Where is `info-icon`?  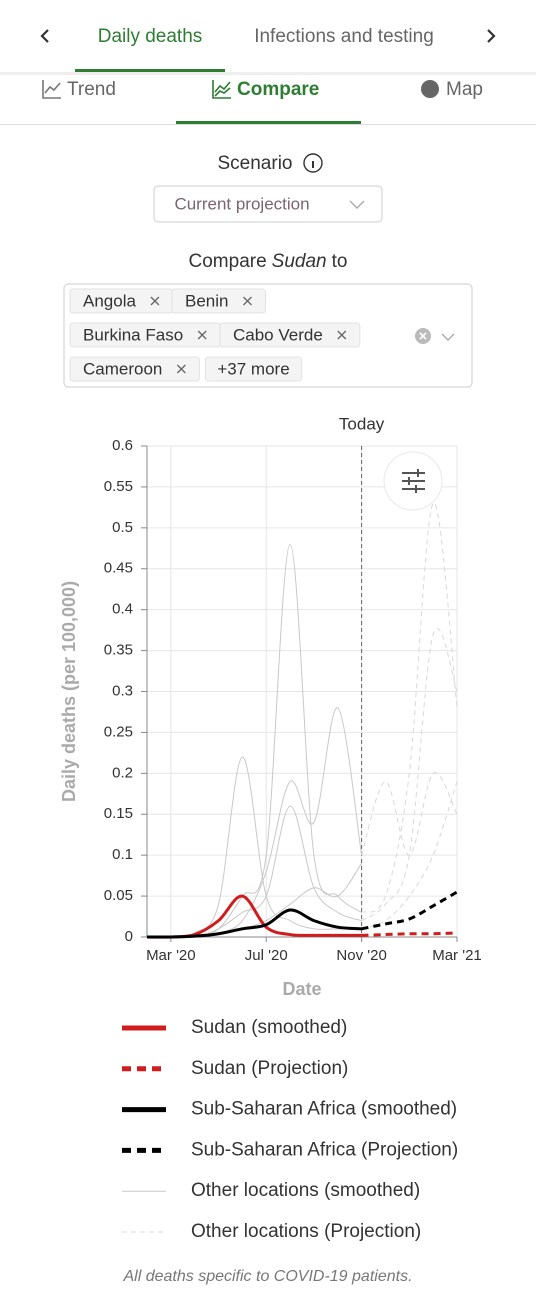 info-icon is located at coordinates (313, 163).